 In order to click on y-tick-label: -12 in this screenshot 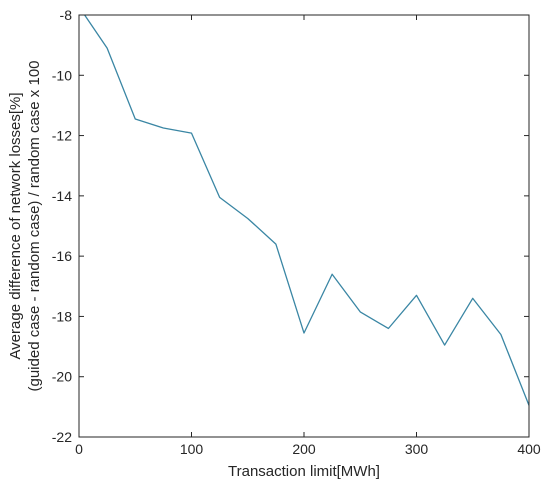, I will do `click(62, 136)`.